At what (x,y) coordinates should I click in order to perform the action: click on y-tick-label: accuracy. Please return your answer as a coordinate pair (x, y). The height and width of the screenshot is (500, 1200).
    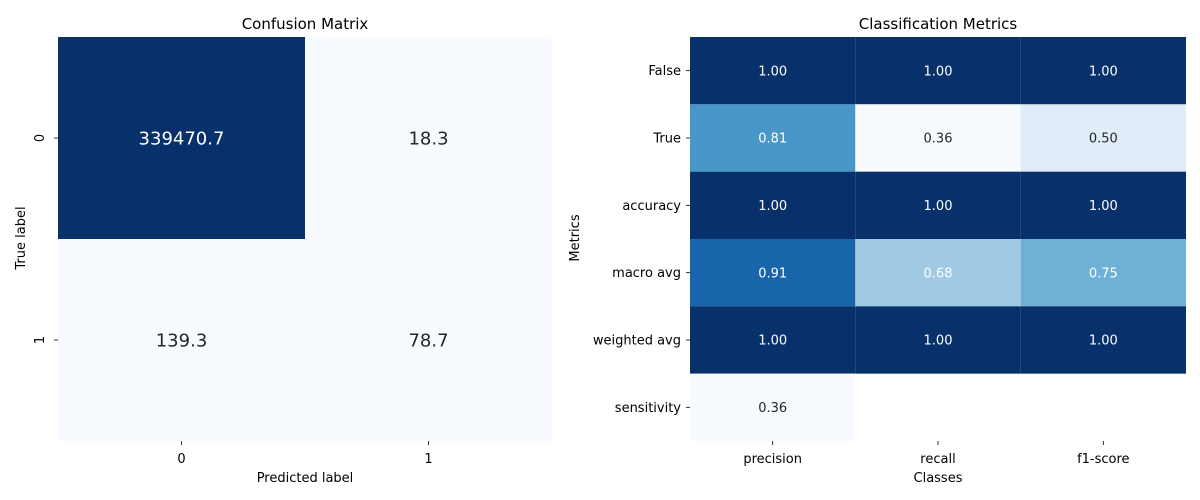
    Looking at the image, I should click on (651, 206).